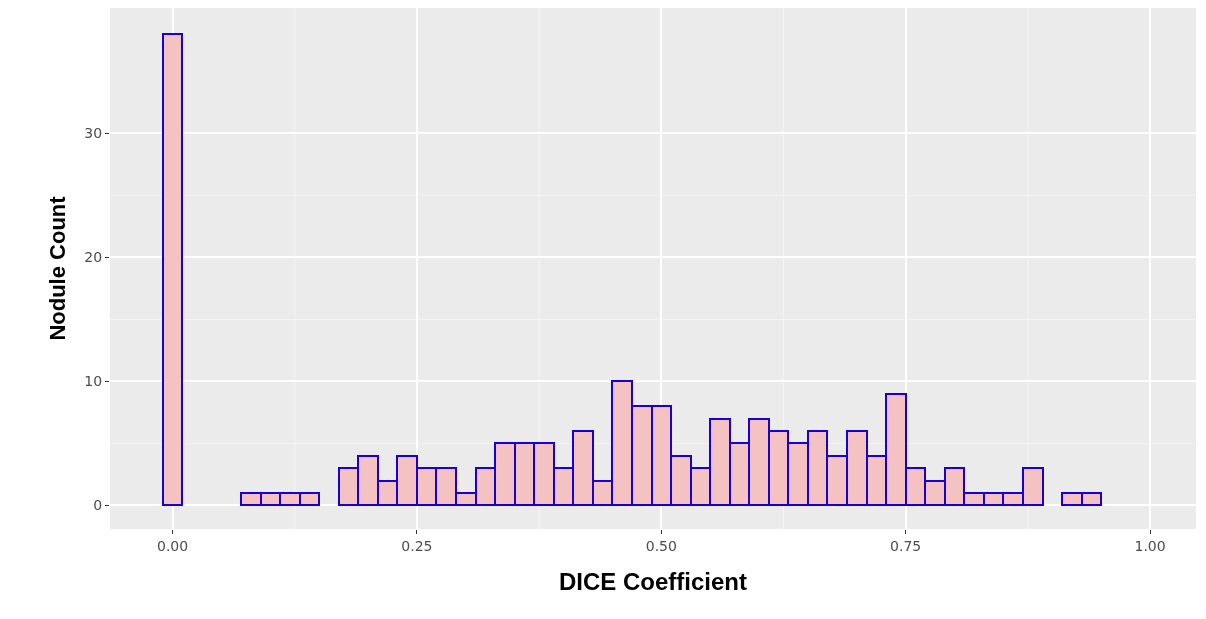 The height and width of the screenshot is (619, 1206). I want to click on x-tick-label: 0.25, so click(417, 545).